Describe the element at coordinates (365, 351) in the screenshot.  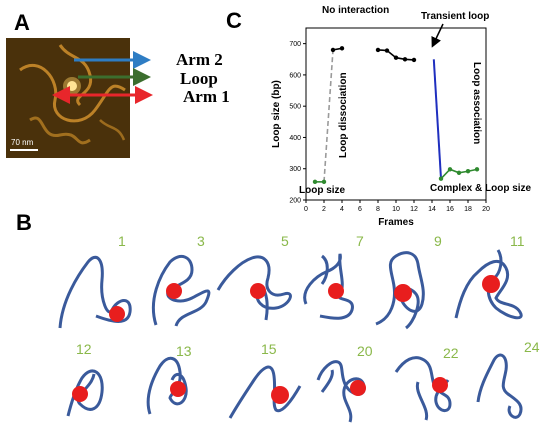
I see `frame-label: 20` at that location.